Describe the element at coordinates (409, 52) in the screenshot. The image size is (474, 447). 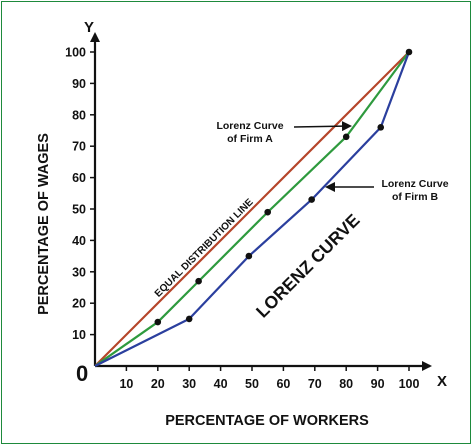
I see `end-point` at that location.